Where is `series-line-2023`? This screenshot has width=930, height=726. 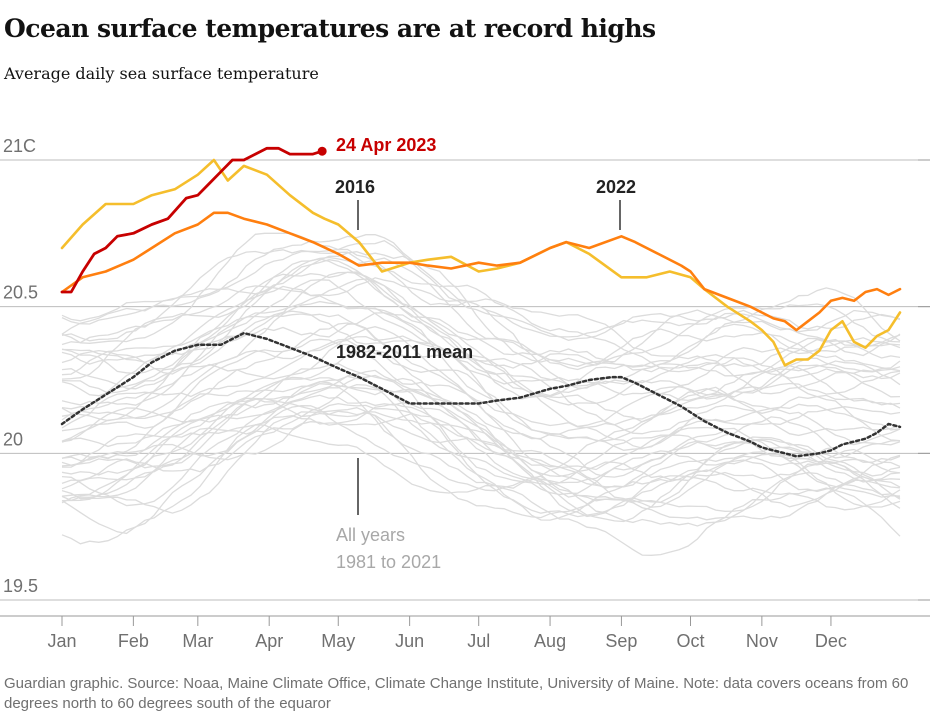
series-line-2023 is located at coordinates (192, 220).